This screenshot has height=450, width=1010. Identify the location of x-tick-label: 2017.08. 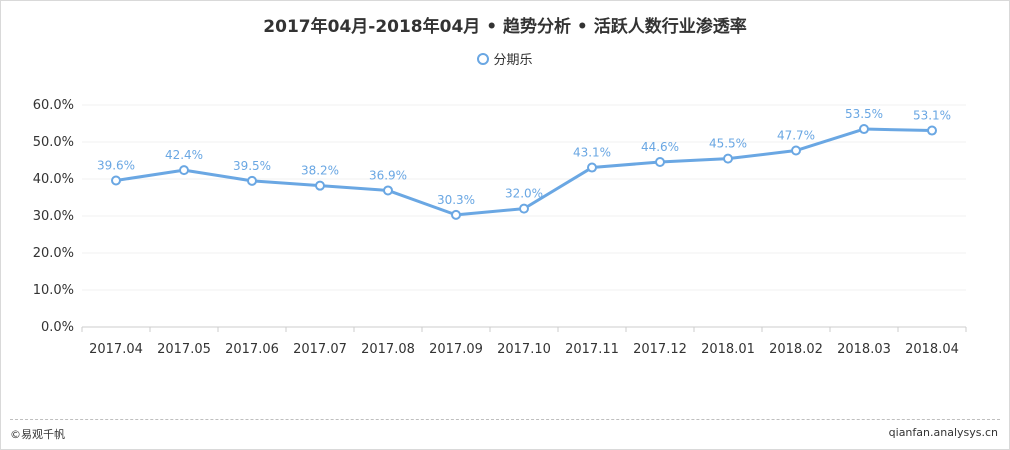
(388, 349).